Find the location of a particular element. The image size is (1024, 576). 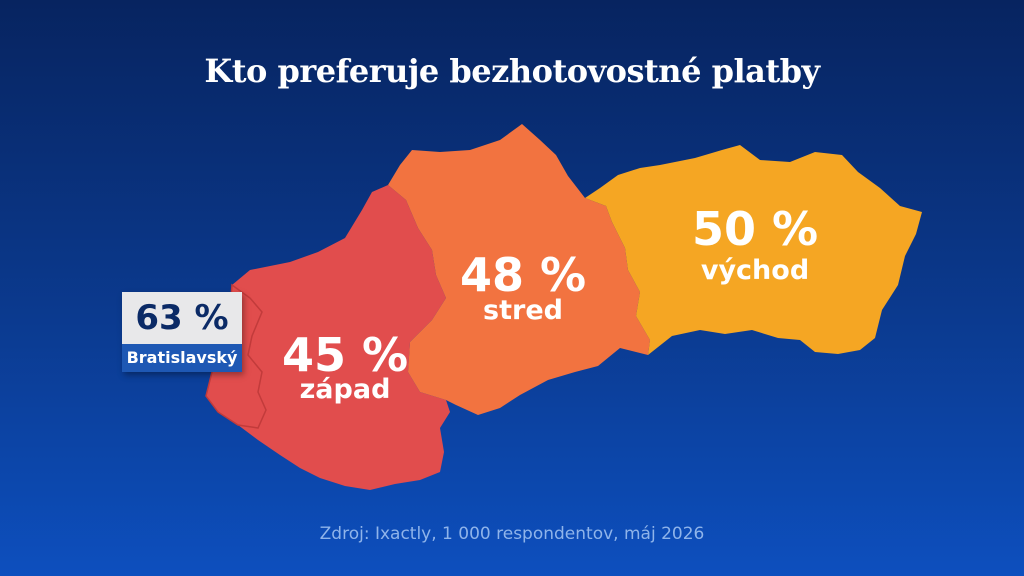

bratislava-value: 63 % is located at coordinates (182, 318).